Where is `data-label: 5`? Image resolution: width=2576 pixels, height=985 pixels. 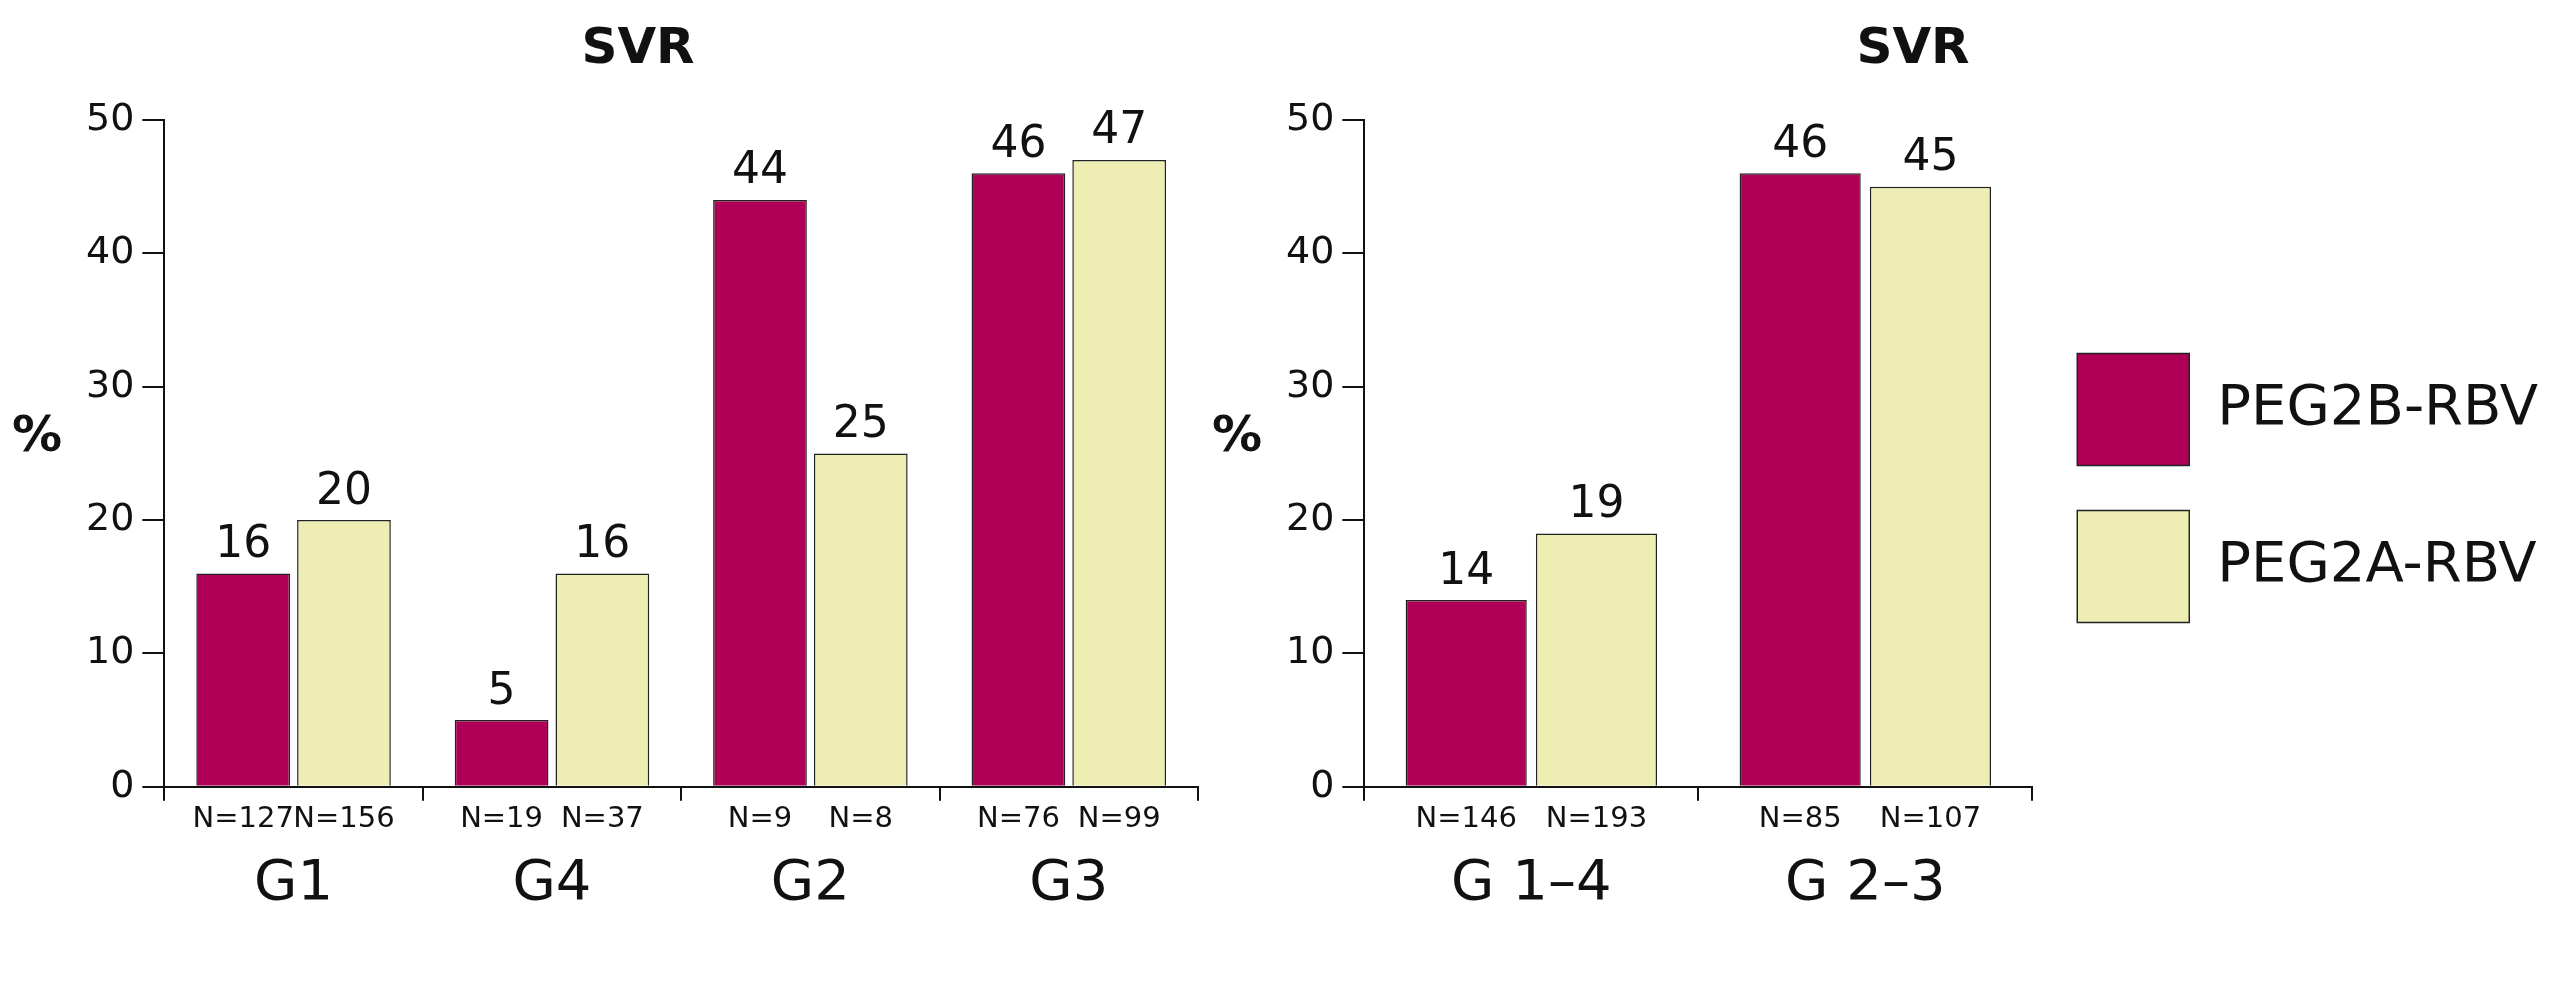 data-label: 5 is located at coordinates (501, 688).